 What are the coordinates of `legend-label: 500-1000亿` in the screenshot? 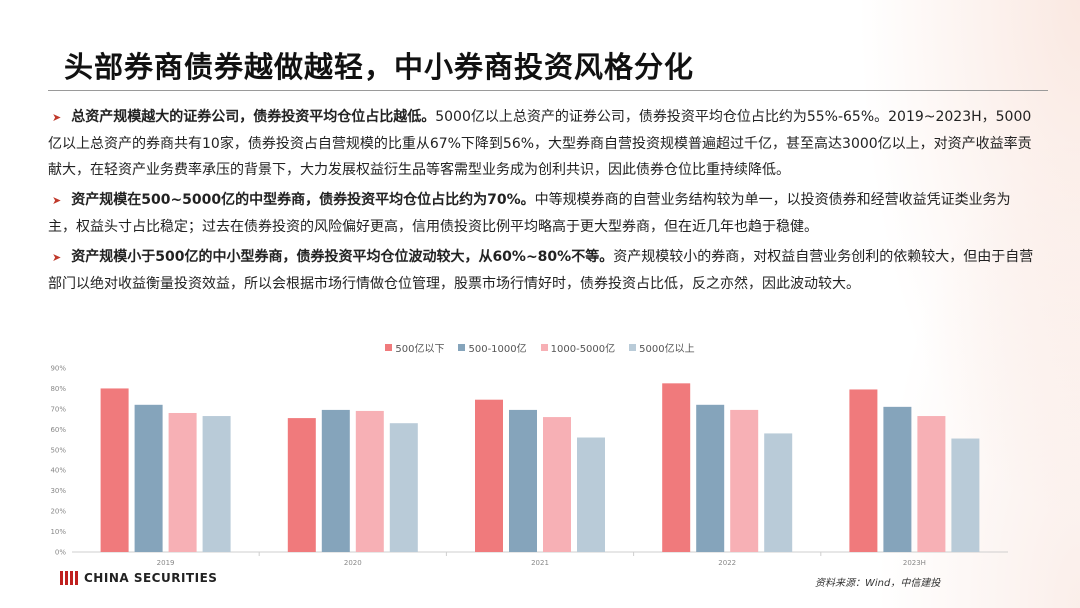 It's located at (497, 349).